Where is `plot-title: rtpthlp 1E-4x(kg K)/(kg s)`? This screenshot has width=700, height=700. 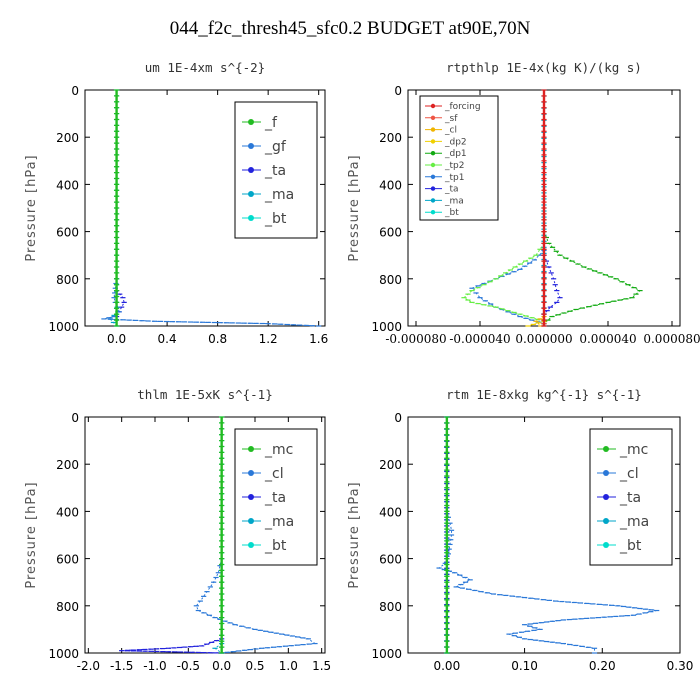 plot-title: rtpthlp 1E-4x(kg K)/(kg s) is located at coordinates (544, 67).